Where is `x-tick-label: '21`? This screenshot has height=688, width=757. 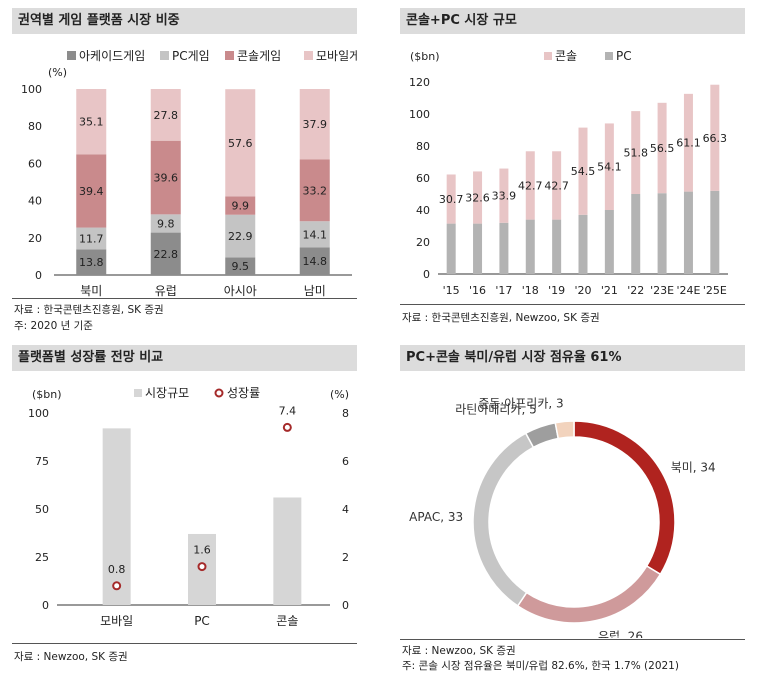
x-tick-label: '21 is located at coordinates (609, 290).